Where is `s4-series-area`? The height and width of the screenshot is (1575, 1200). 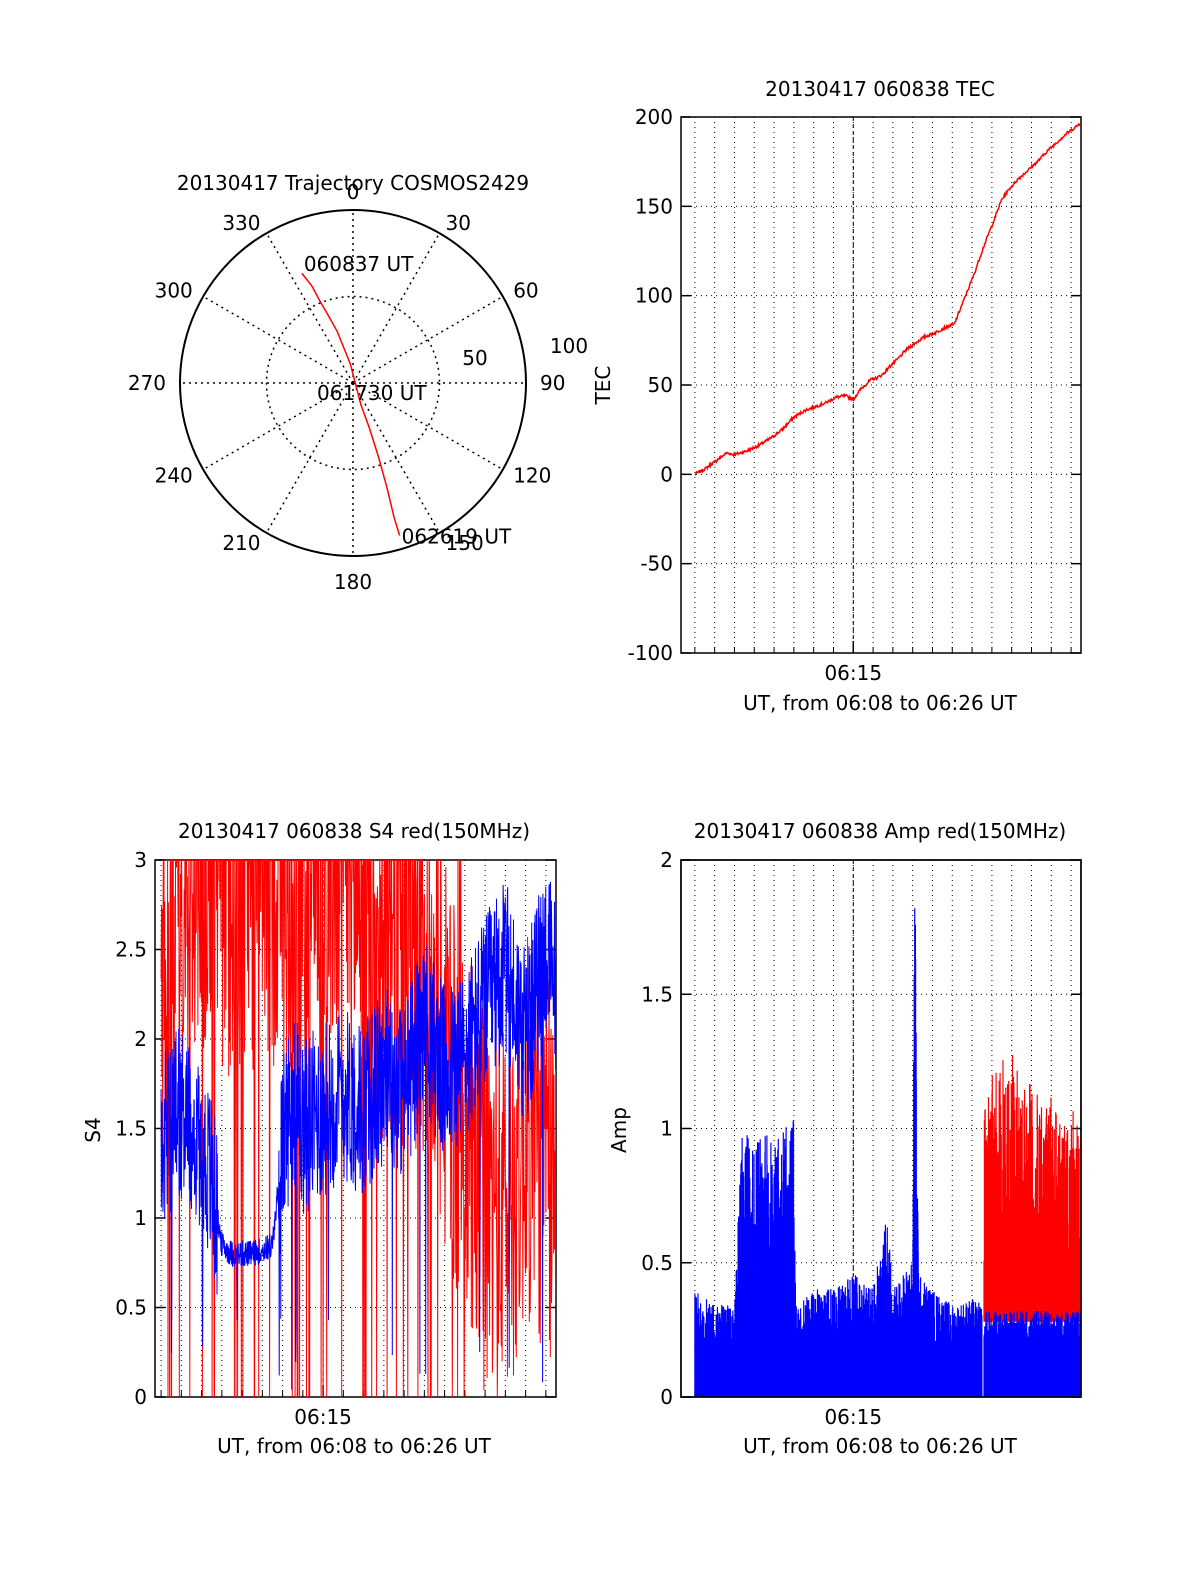 s4-series-area is located at coordinates (358, 1128).